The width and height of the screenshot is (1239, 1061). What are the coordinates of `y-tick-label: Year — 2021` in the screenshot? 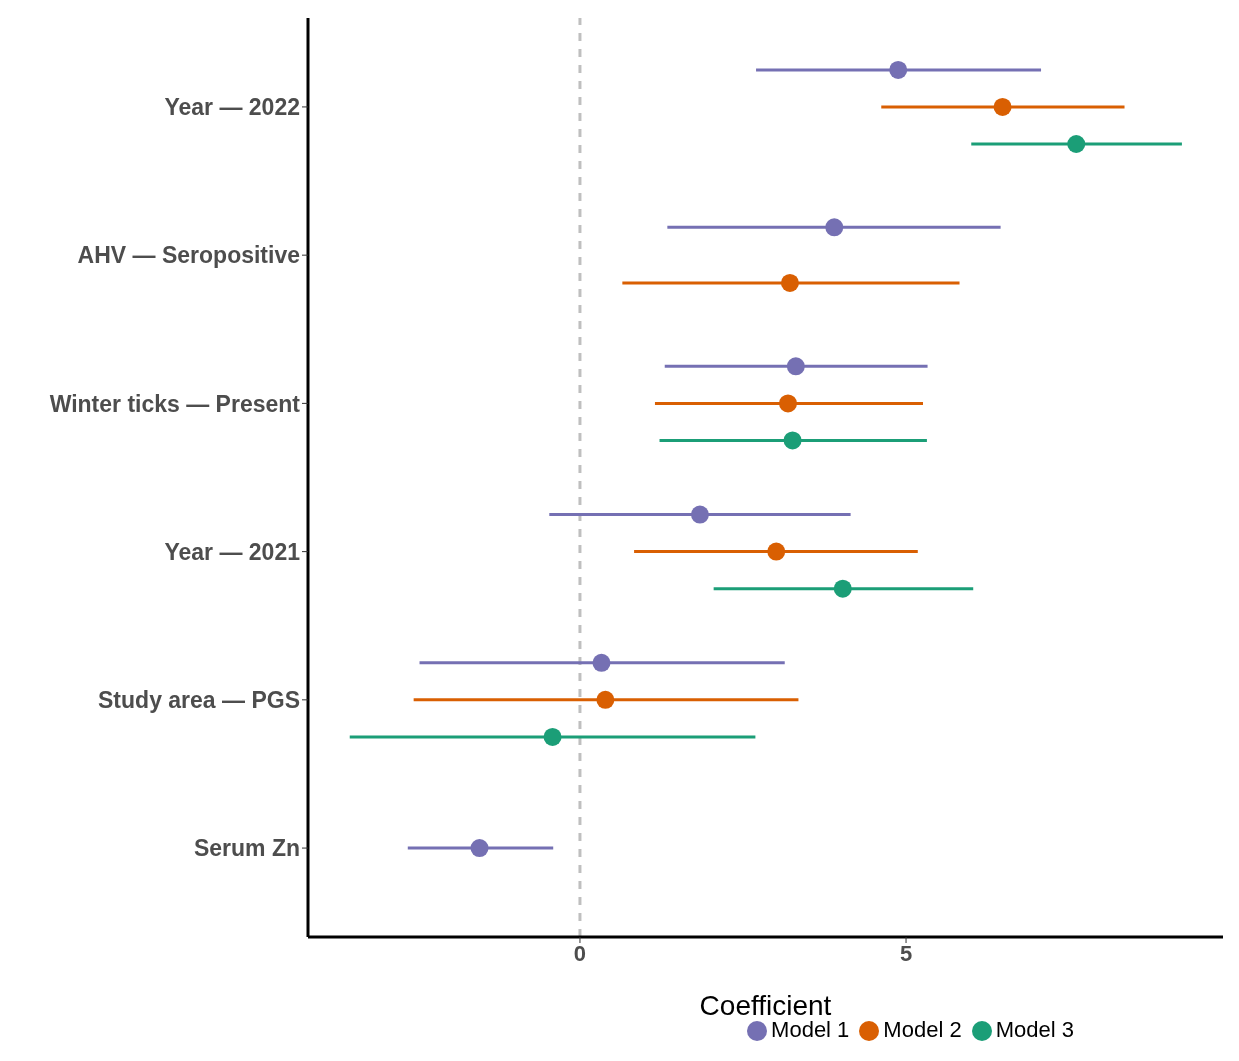 It's located at (232, 551).